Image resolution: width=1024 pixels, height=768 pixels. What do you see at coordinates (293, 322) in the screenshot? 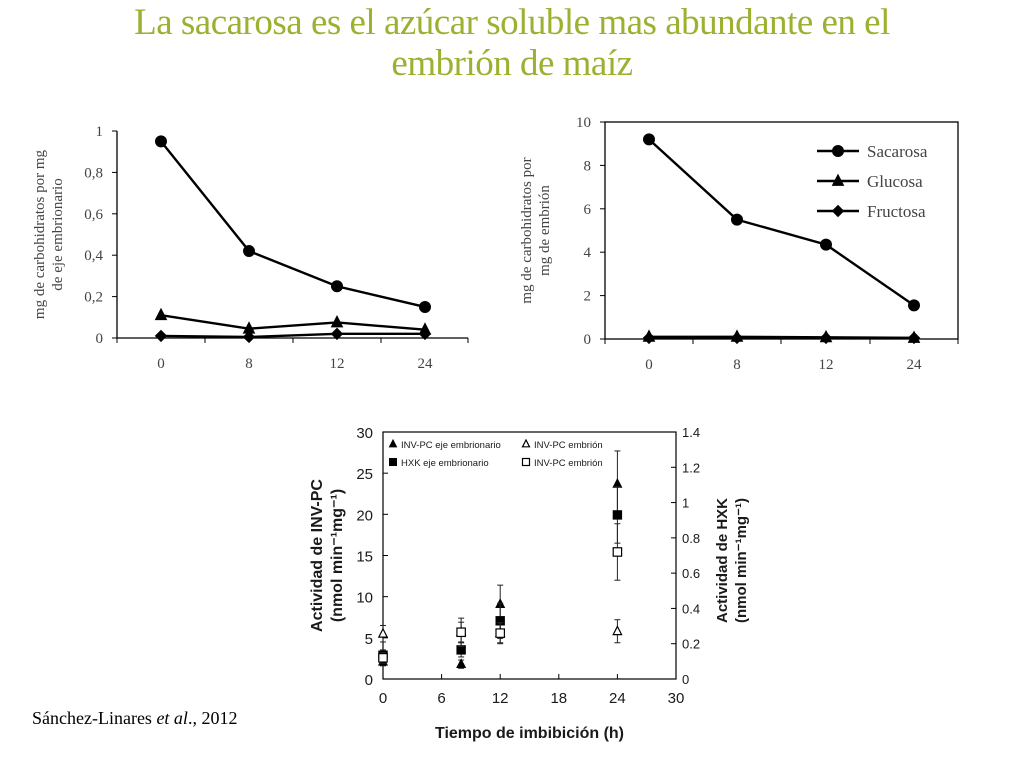
I see `series-line-glucosa` at bounding box center [293, 322].